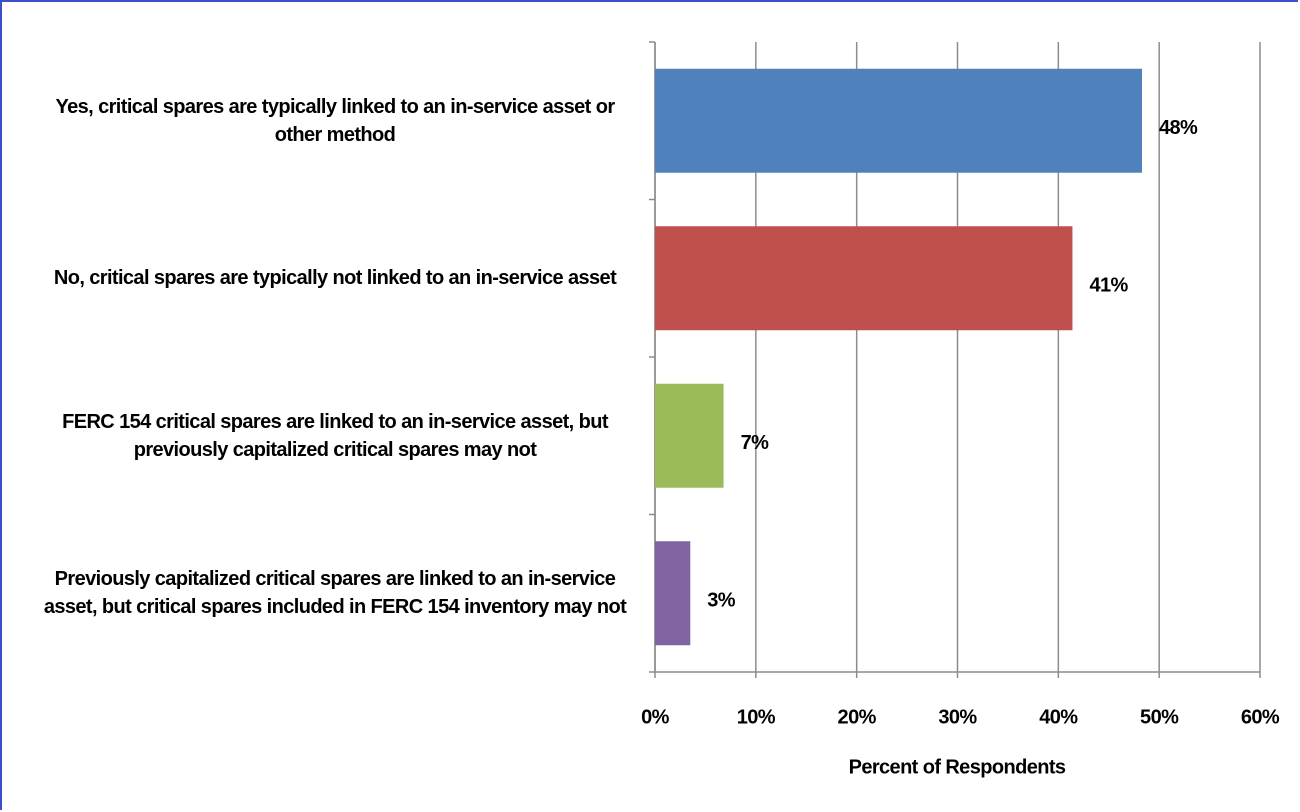  What do you see at coordinates (1058, 717) in the screenshot?
I see `x-tick-label: 40%` at bounding box center [1058, 717].